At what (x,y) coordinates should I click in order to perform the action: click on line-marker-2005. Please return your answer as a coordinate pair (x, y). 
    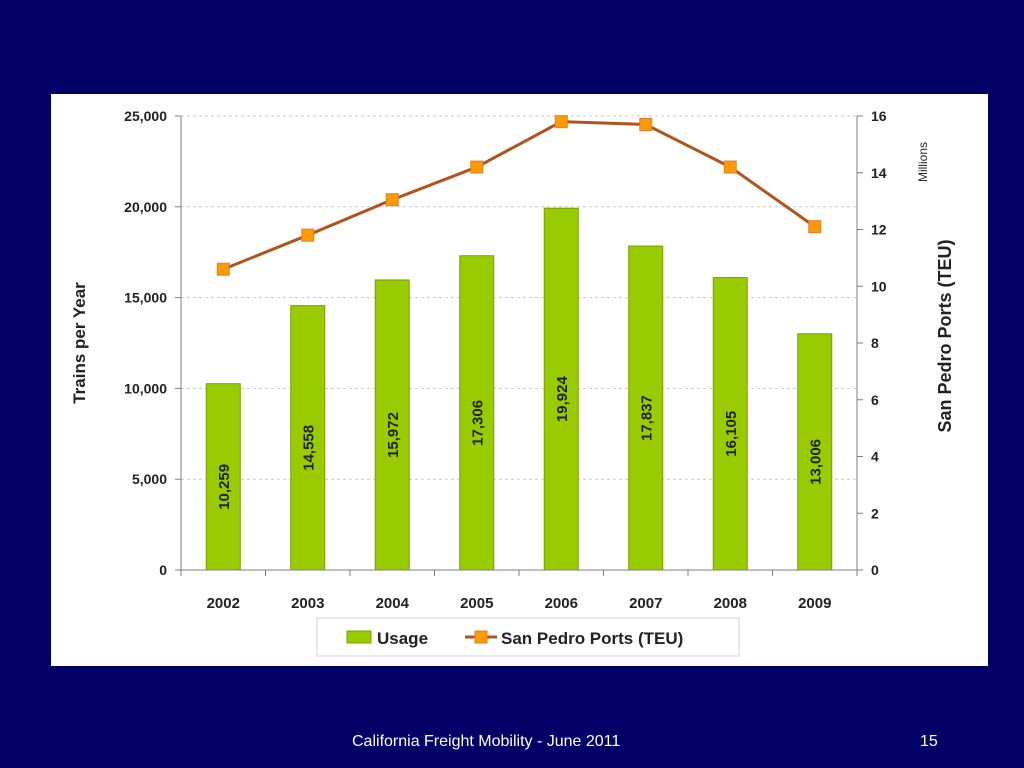
    Looking at the image, I should click on (477, 167).